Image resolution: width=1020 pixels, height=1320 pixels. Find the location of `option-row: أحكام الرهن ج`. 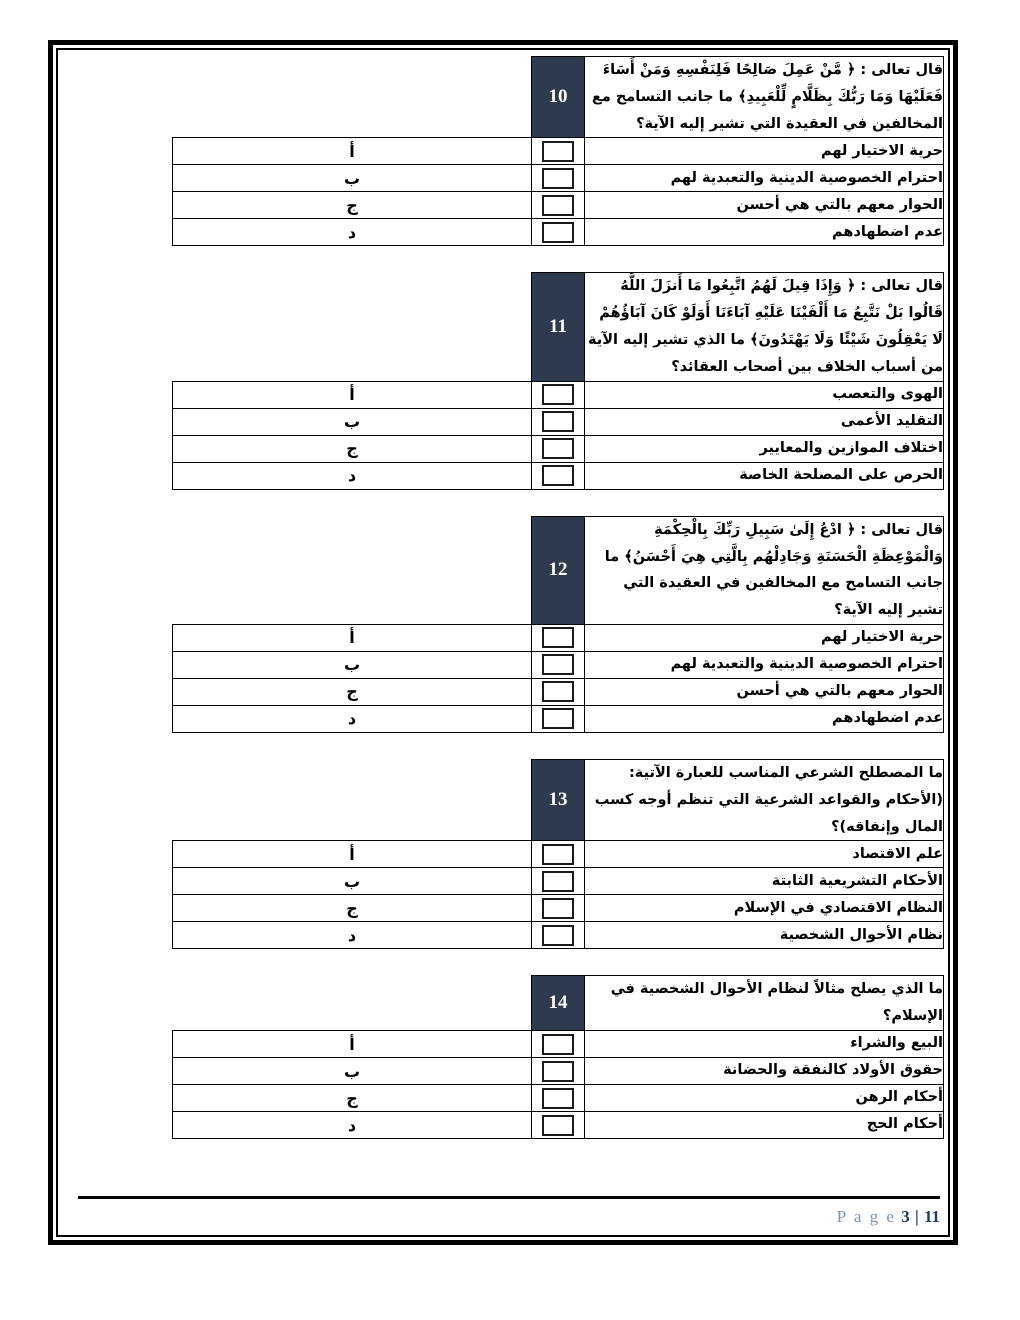

option-row: أحكام الرهن ج is located at coordinates (558, 1098).